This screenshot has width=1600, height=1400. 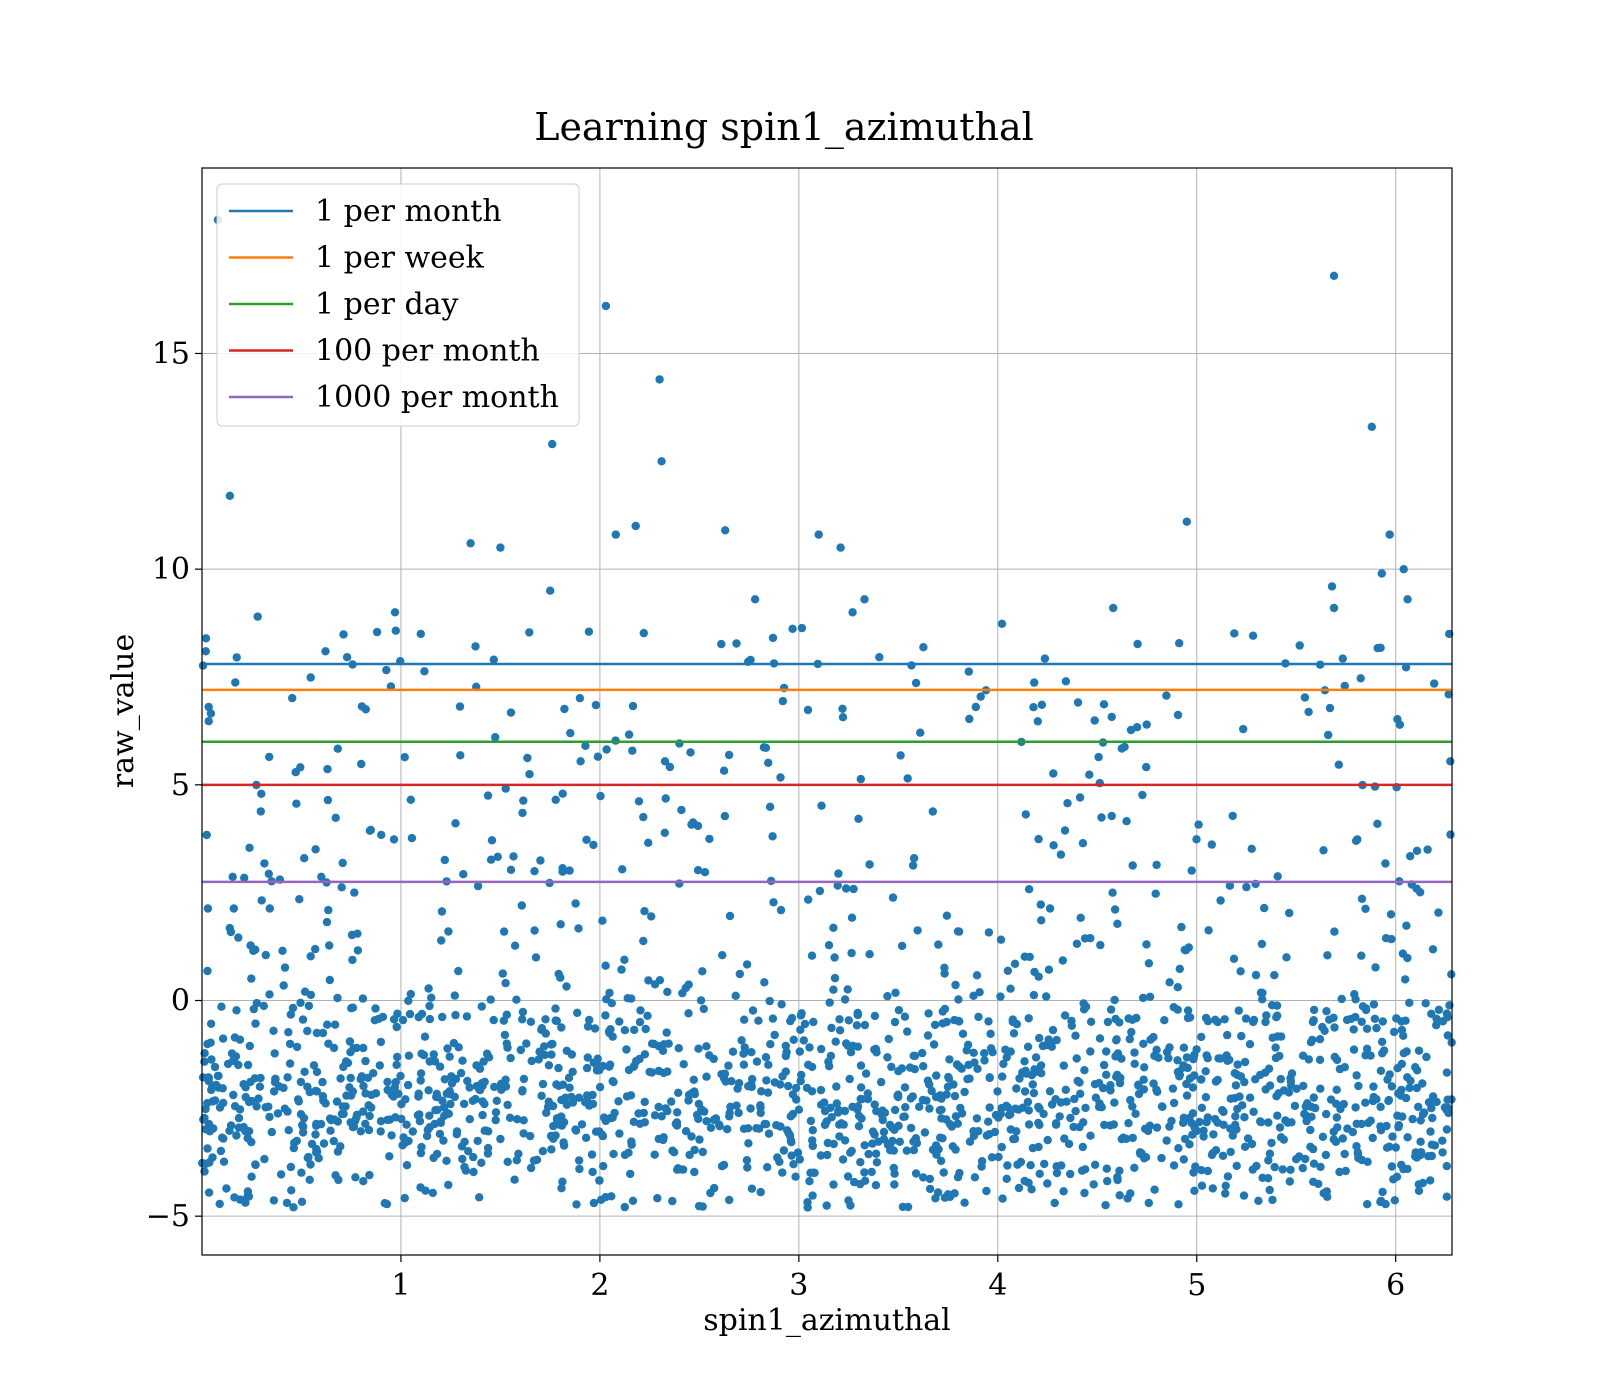 What do you see at coordinates (123, 711) in the screenshot?
I see `y-axis-label: raw_value` at bounding box center [123, 711].